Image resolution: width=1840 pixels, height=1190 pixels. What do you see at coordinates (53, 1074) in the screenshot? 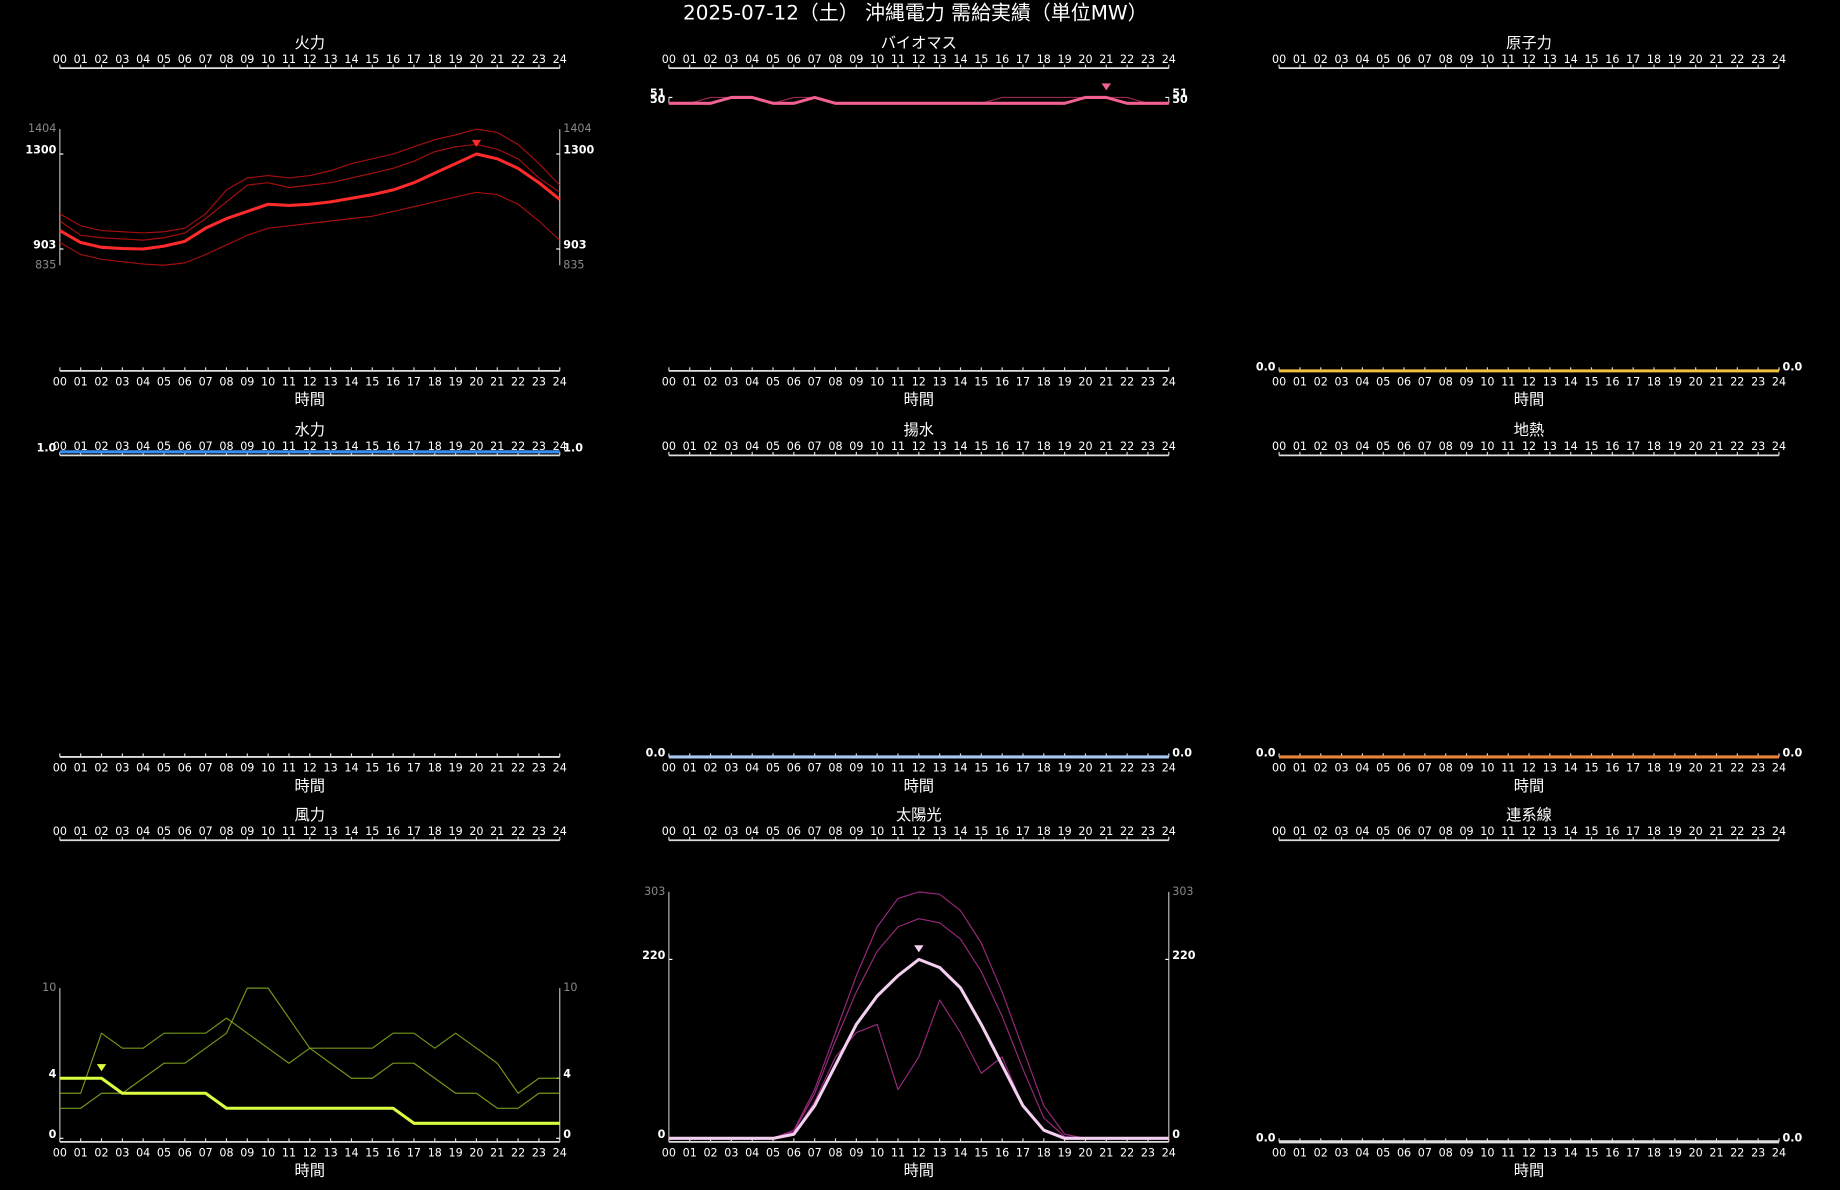
I see `y-tick-label: 4` at bounding box center [53, 1074].